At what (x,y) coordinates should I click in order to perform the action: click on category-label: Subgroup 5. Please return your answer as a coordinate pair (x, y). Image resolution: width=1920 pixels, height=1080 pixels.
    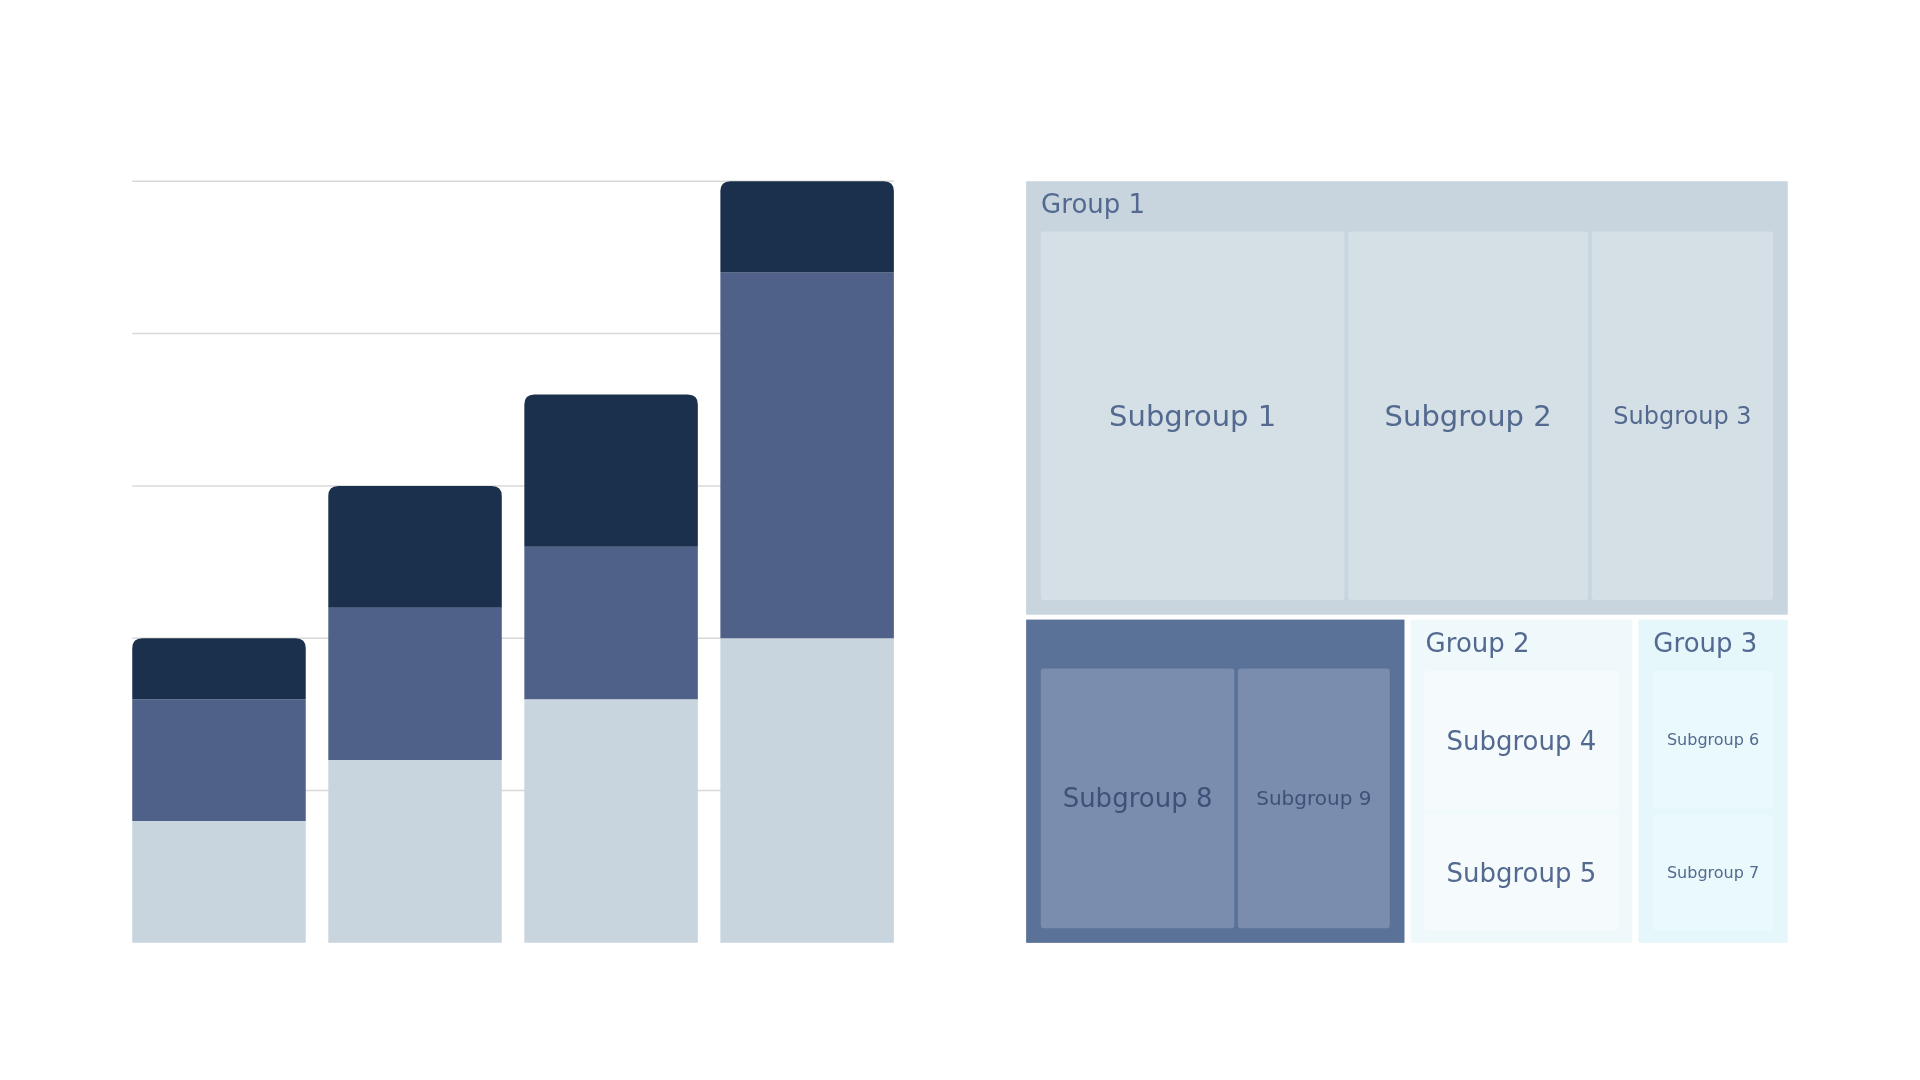
    Looking at the image, I should click on (1521, 872).